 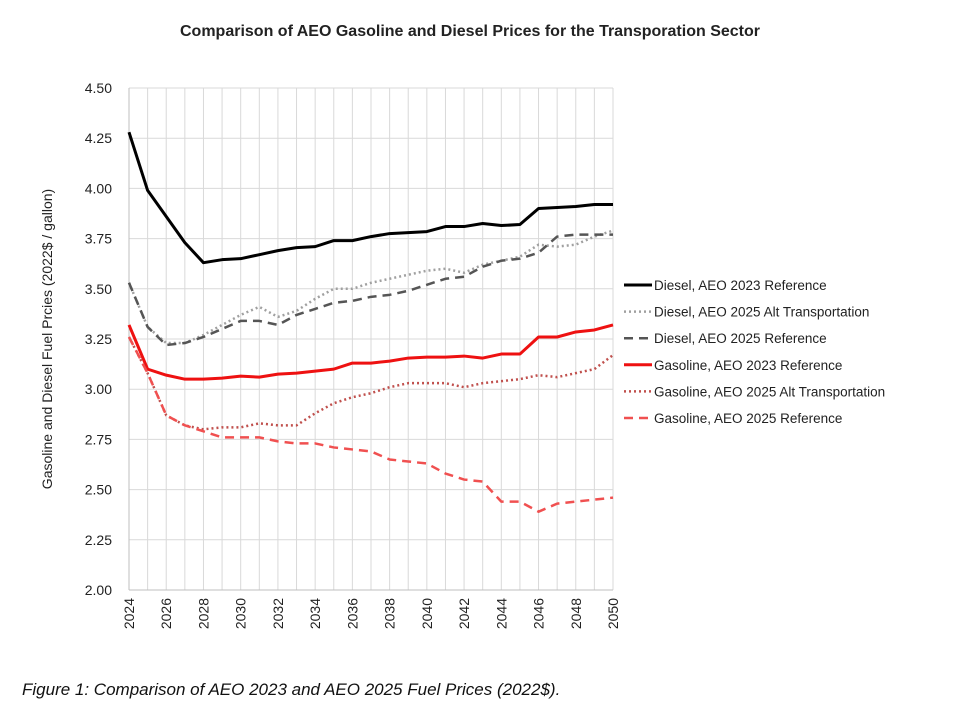 I want to click on x-tick-label: 2038, so click(x=390, y=613).